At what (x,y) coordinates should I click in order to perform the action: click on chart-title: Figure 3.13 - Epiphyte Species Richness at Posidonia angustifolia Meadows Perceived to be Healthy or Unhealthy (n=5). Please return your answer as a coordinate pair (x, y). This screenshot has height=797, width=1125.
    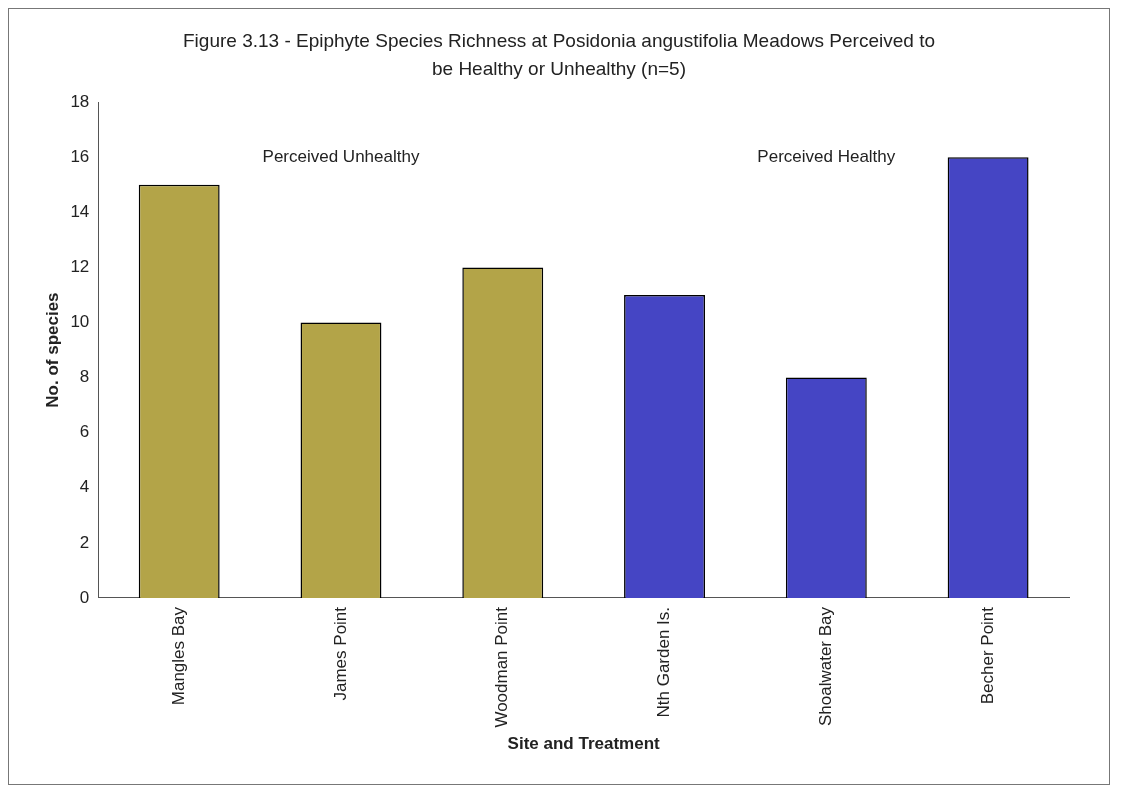
    Looking at the image, I should click on (559, 55).